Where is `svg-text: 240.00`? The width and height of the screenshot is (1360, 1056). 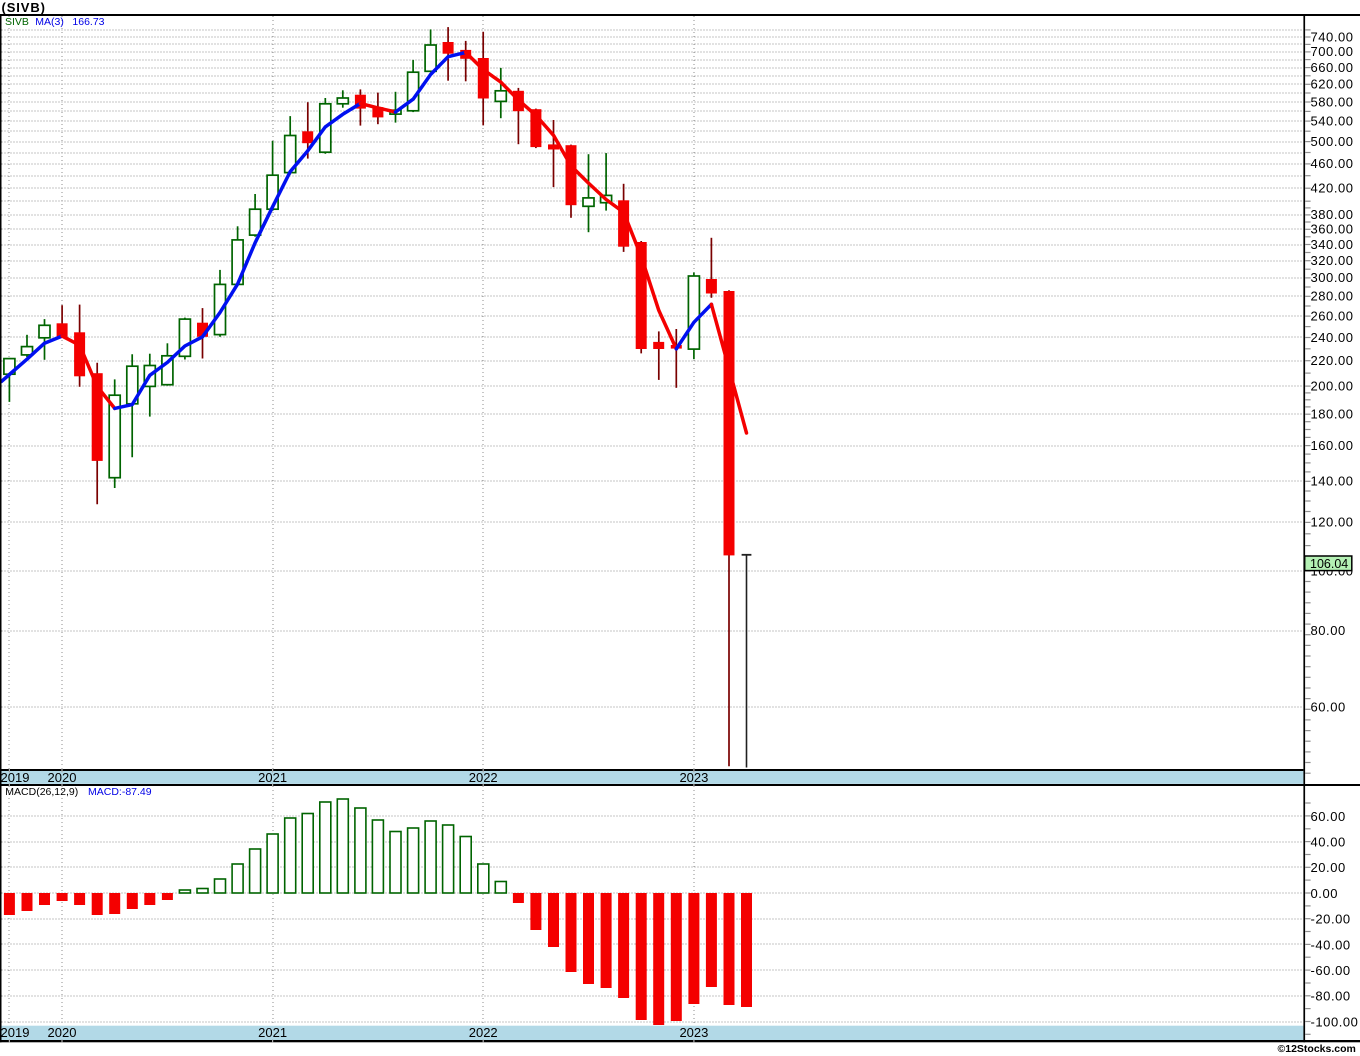
svg-text: 240.00 is located at coordinates (1332, 337).